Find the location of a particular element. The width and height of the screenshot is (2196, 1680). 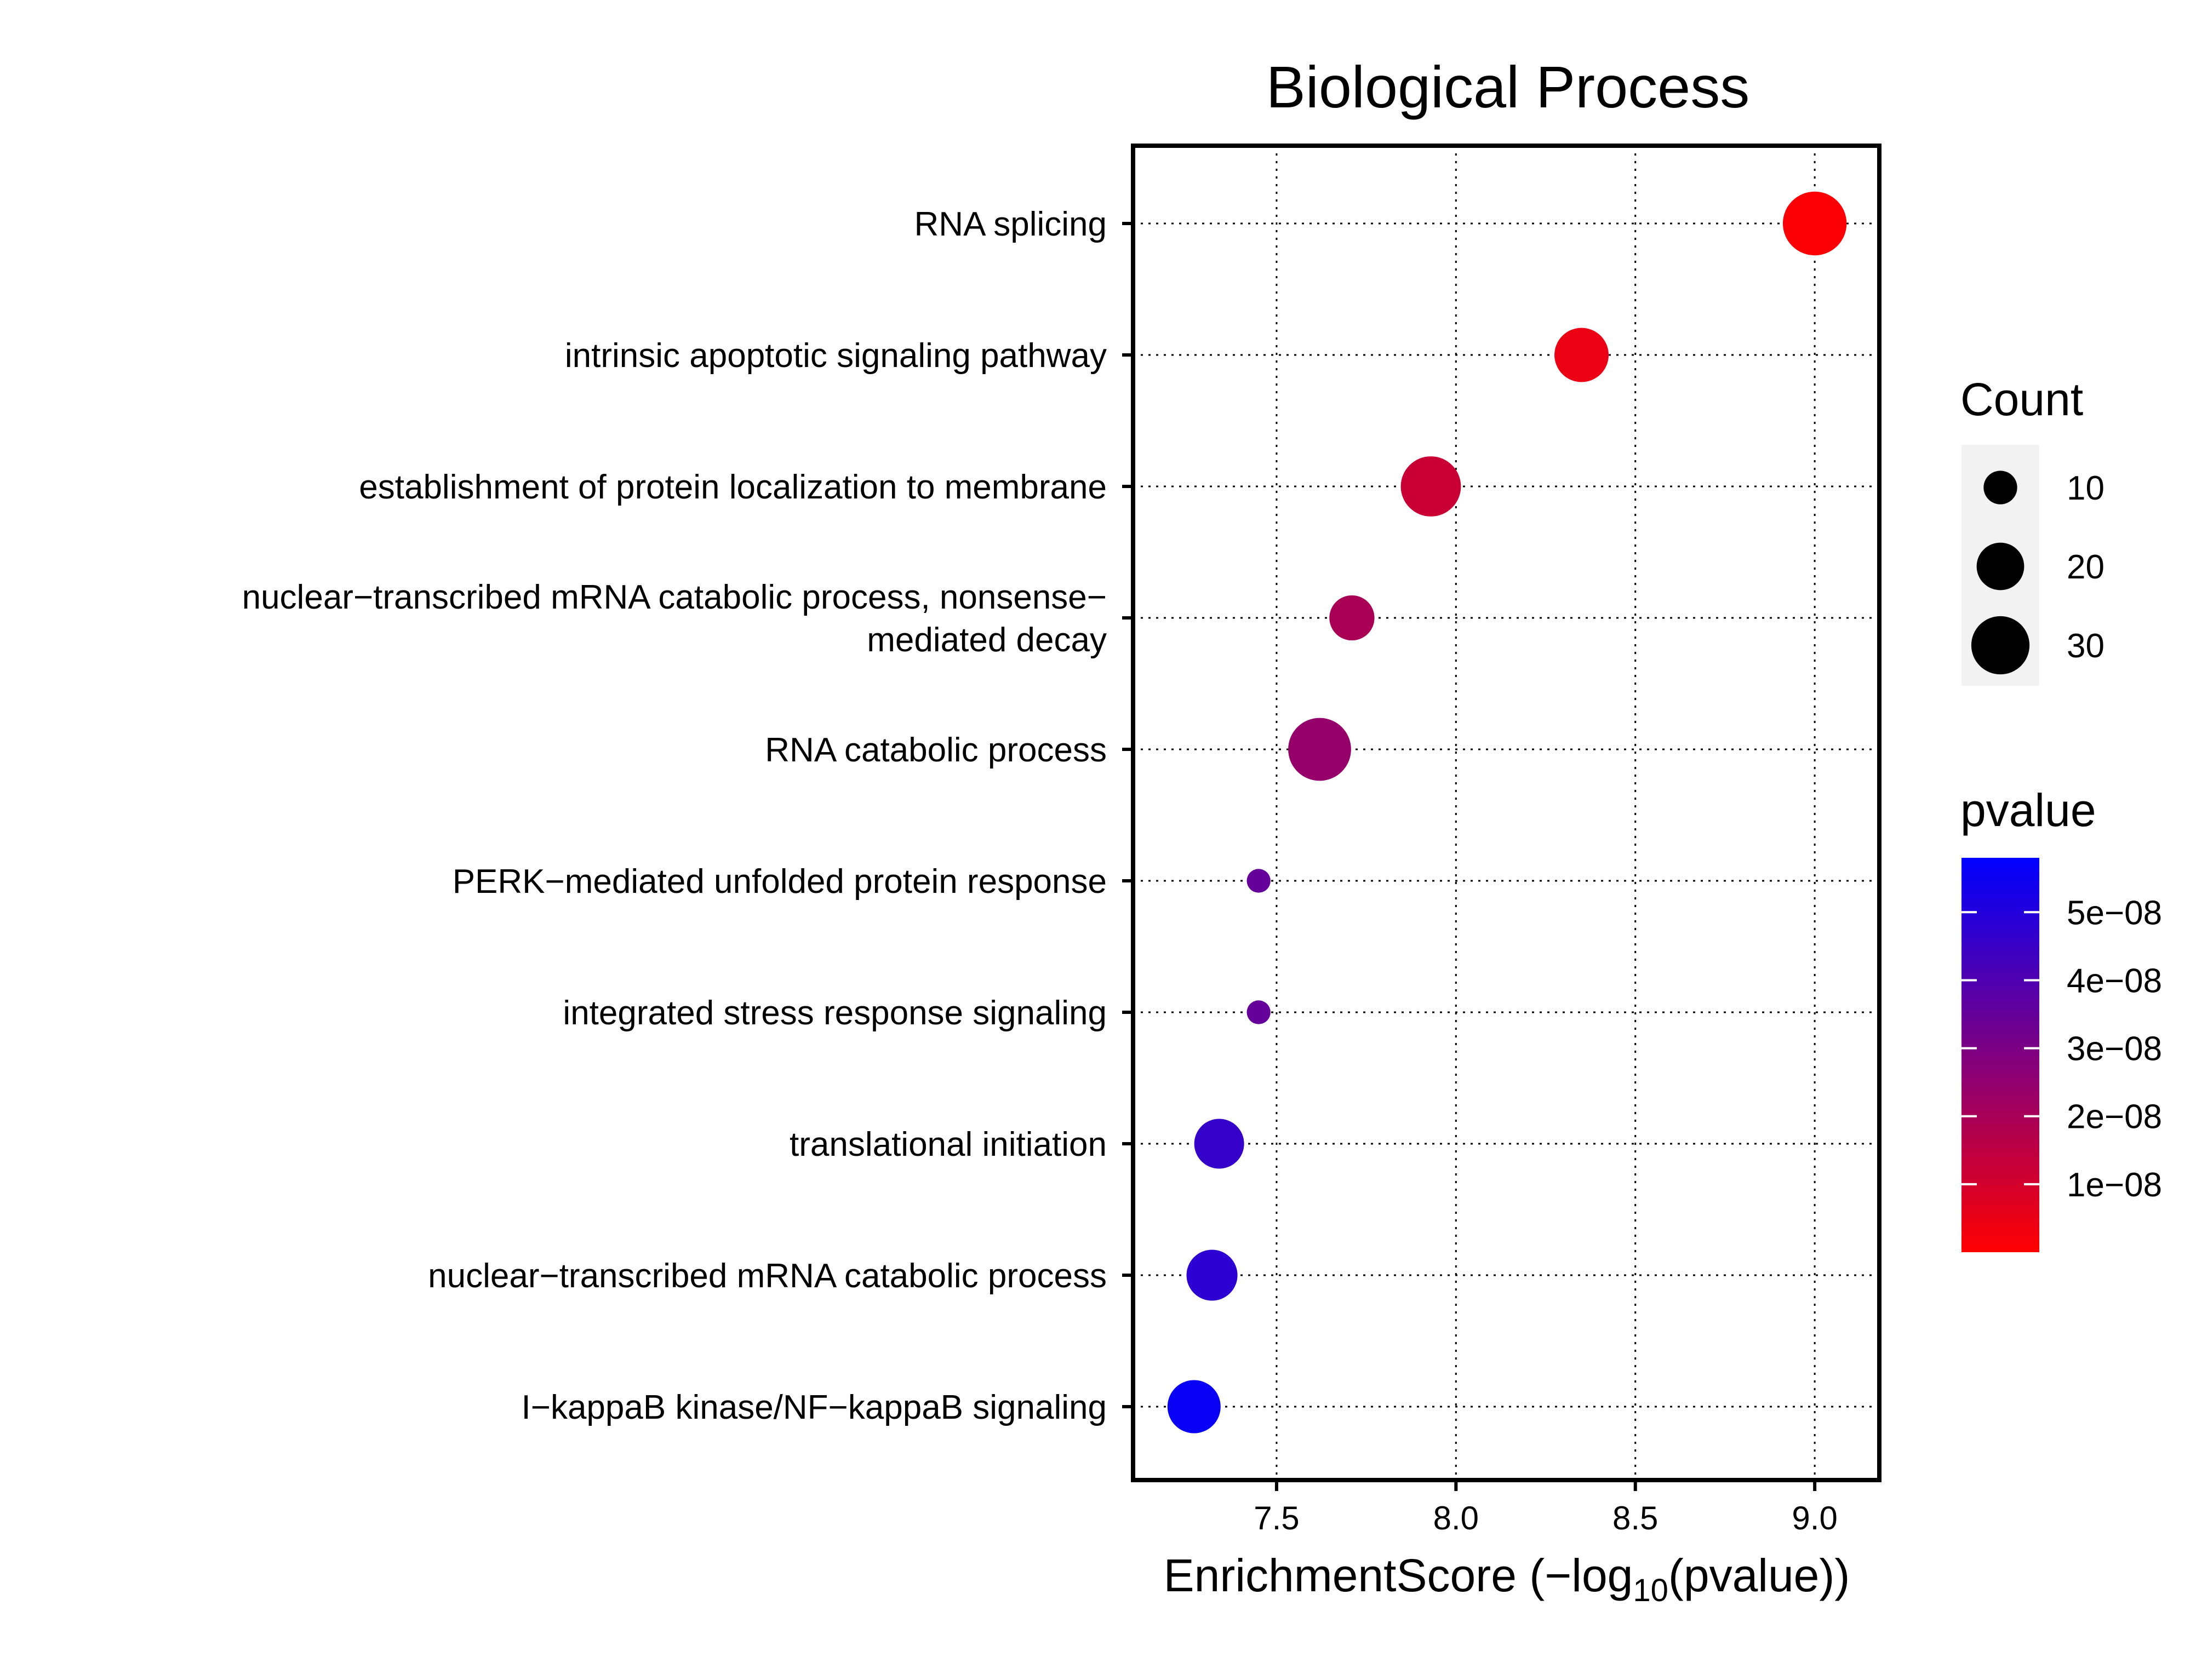

pvalue-colorbar is located at coordinates (2000, 1055).